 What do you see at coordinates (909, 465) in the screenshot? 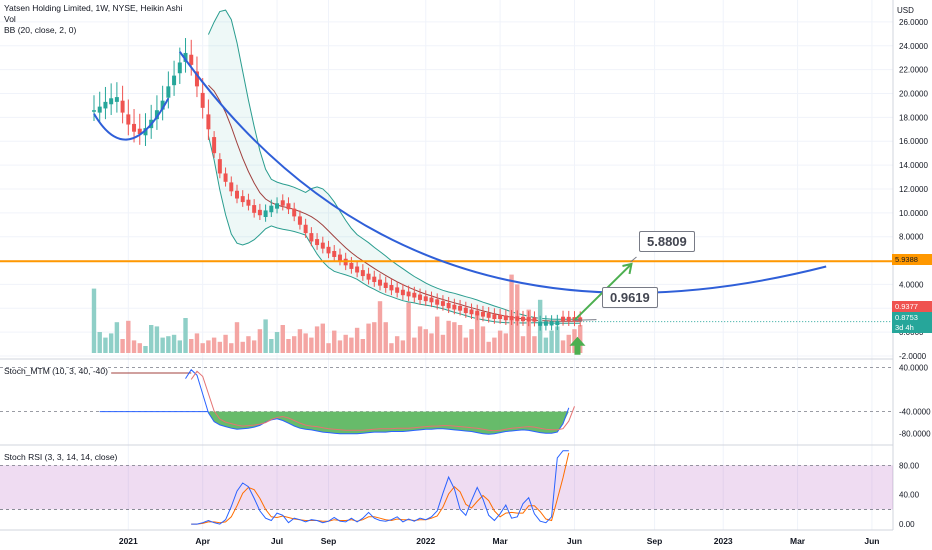
I see `rsi-tick-label: 80.00` at bounding box center [909, 465].